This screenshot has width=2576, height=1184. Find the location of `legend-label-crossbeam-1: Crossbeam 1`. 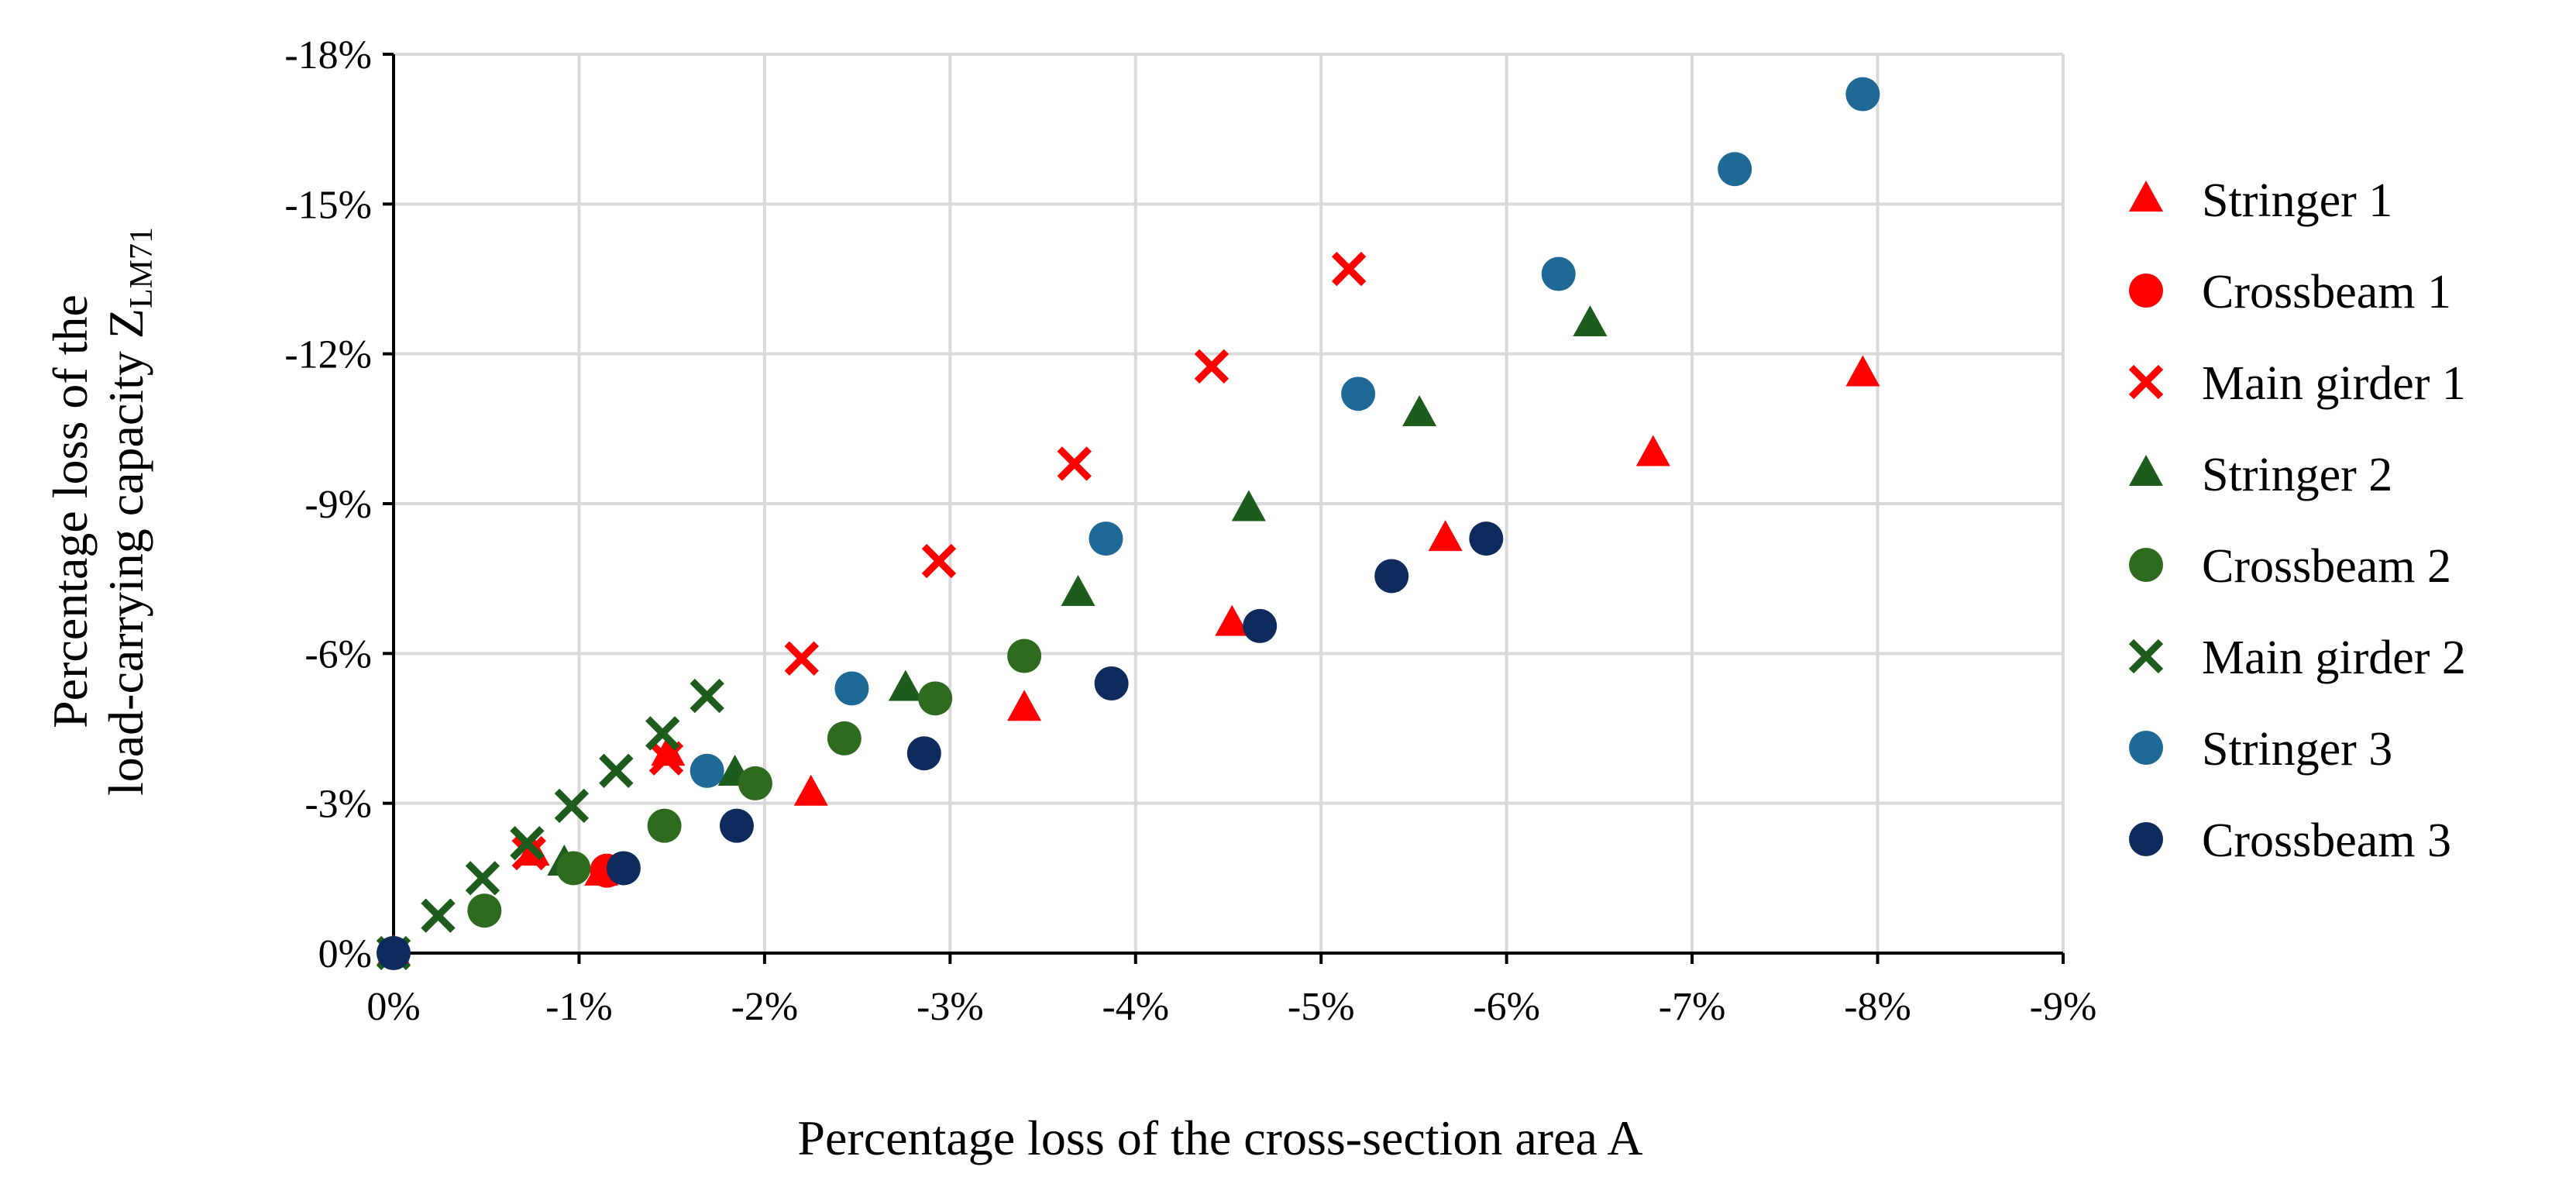

legend-label-crossbeam-1: Crossbeam 1 is located at coordinates (2326, 292).